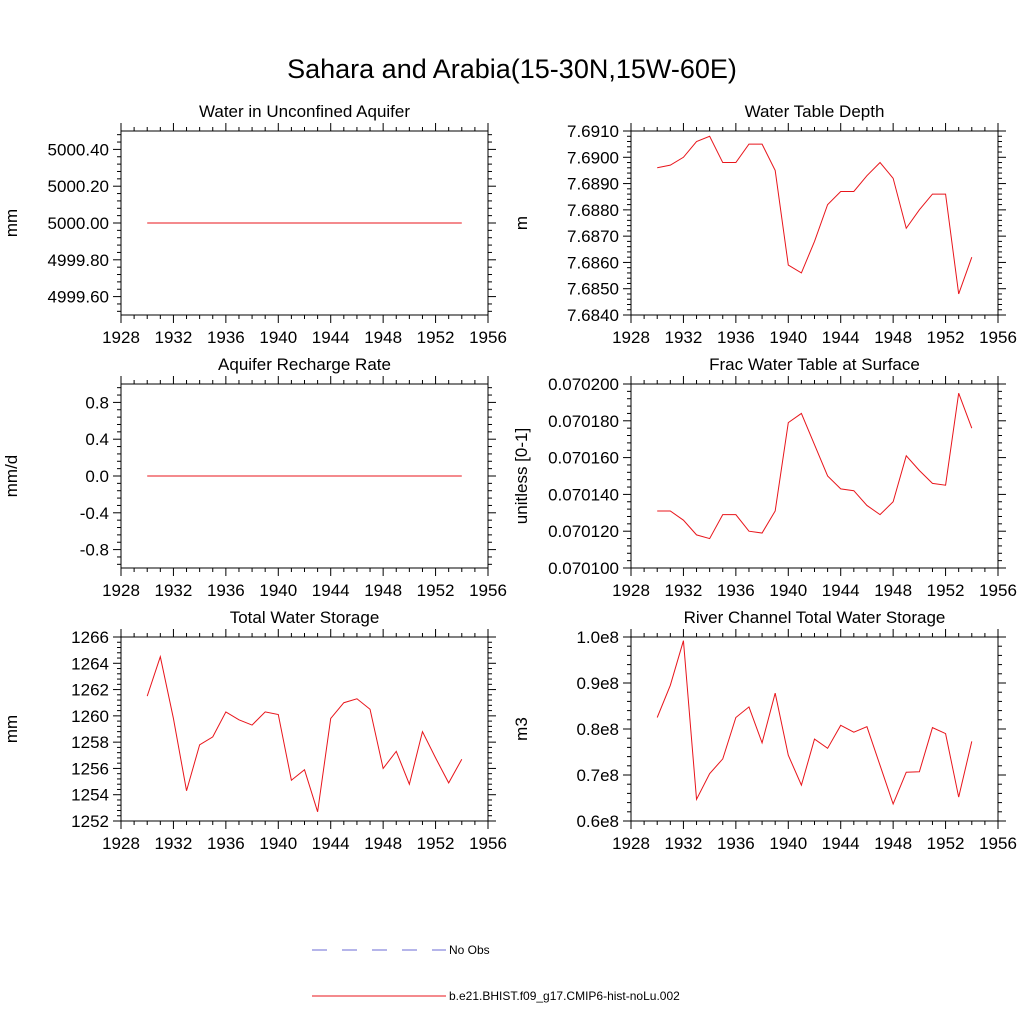 This screenshot has height=1024, width=1024. Describe the element at coordinates (90, 742) in the screenshot. I see `y-tick-label: 1258` at that location.